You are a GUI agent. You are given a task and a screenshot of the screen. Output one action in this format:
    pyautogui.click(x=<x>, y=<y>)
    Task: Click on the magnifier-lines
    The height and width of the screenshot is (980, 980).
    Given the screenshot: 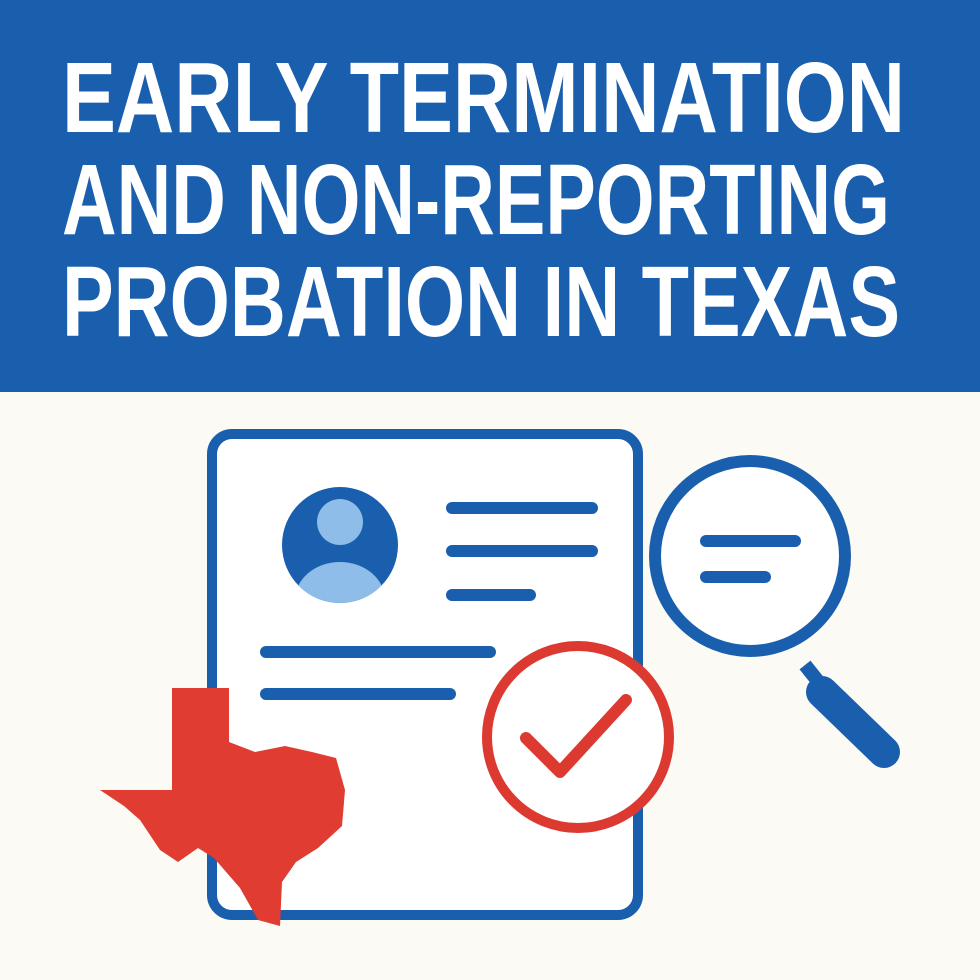 What is the action you would take?
    pyautogui.click(x=750, y=559)
    